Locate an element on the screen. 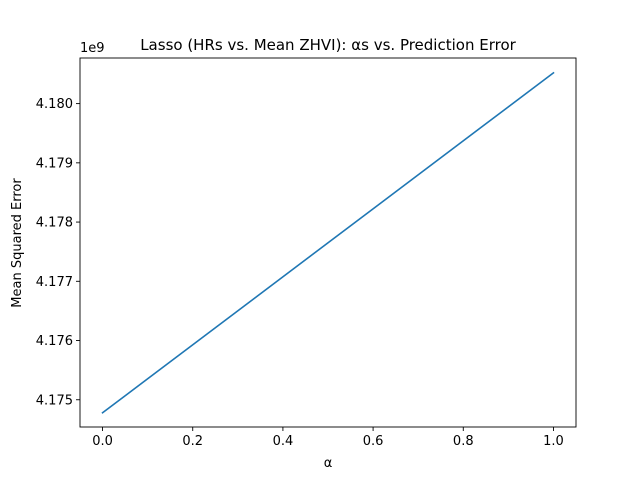 The height and width of the screenshot is (484, 640). y-tick-label: 4.179 is located at coordinates (54, 163).